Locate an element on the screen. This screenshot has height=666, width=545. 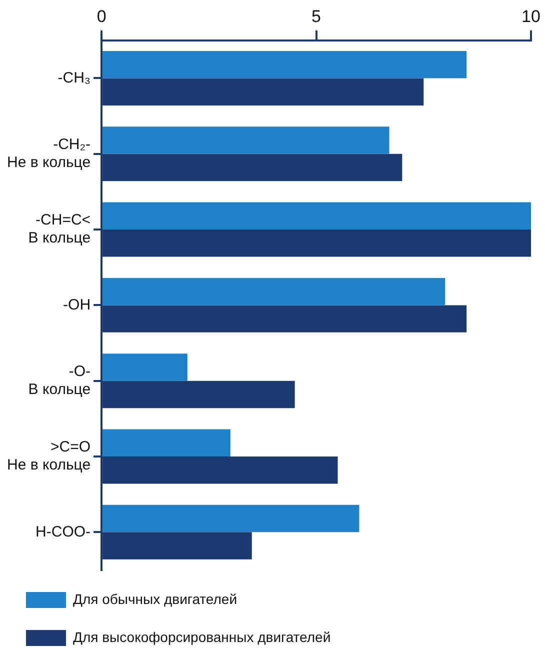
x-tick-label: 5 is located at coordinates (317, 16).